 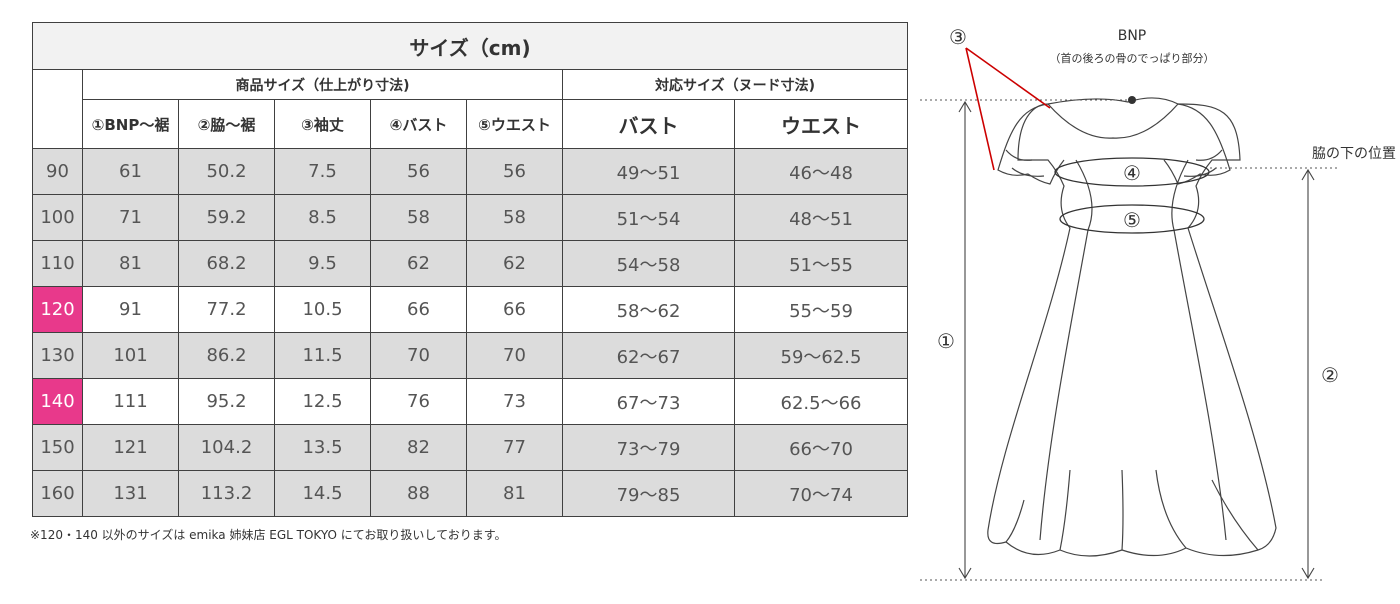 What do you see at coordinates (322, 309) in the screenshot?
I see `table-cell: 10.5` at bounding box center [322, 309].